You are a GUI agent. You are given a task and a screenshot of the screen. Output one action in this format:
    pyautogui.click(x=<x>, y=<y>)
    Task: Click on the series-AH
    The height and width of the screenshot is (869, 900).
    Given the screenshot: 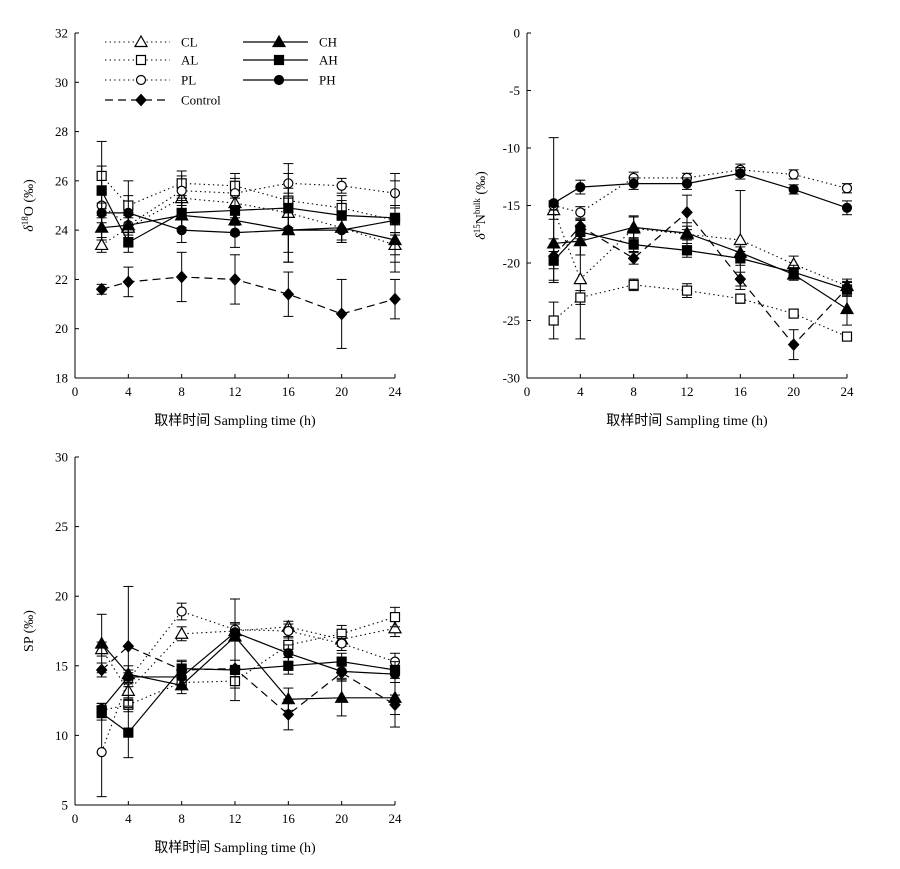 What is the action you would take?
    pyautogui.click(x=700, y=260)
    